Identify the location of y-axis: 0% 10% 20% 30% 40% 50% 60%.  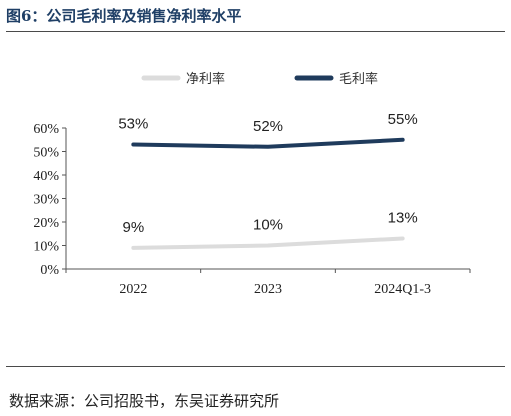
(50, 200).